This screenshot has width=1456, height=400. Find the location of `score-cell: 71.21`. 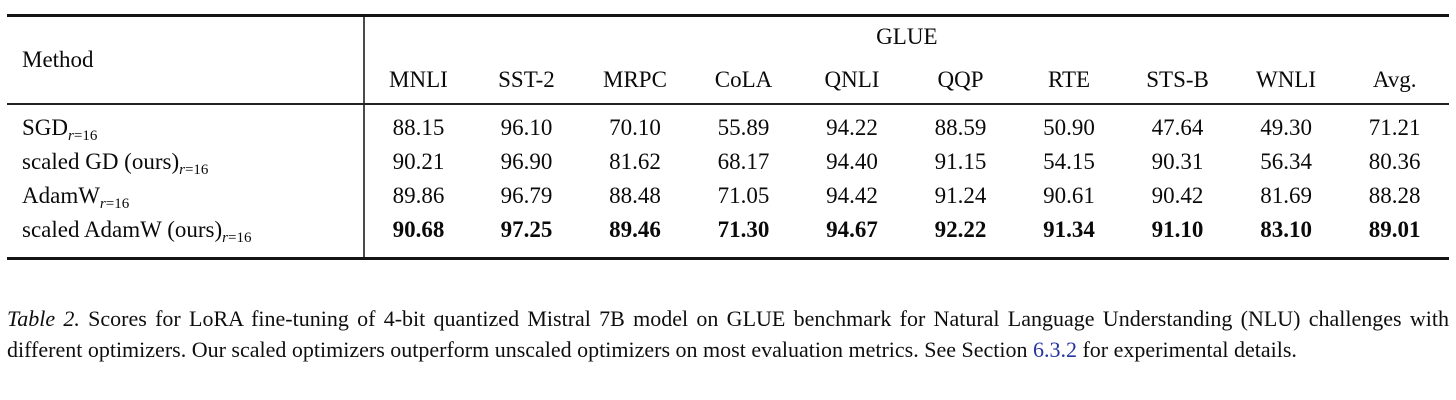

score-cell: 71.21 is located at coordinates (1394, 127).